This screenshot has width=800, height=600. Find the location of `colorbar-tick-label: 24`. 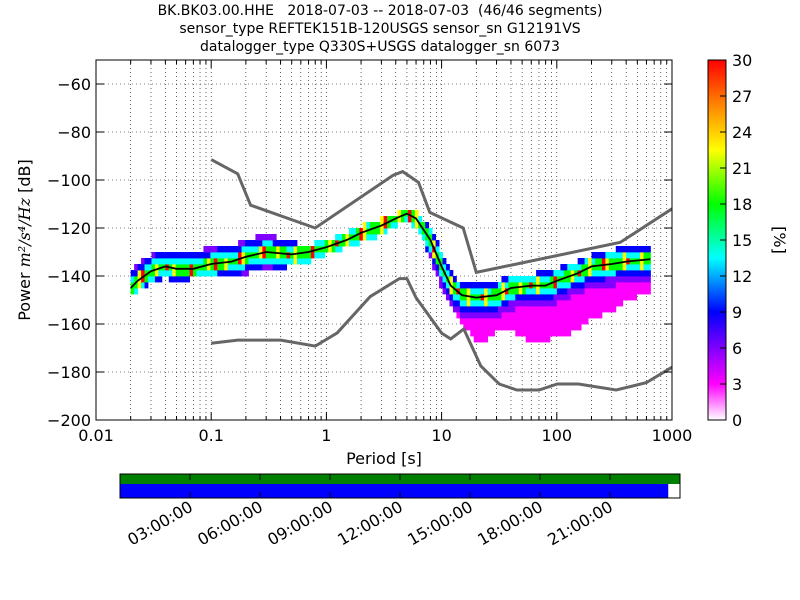

colorbar-tick-label: 24 is located at coordinates (742, 132).